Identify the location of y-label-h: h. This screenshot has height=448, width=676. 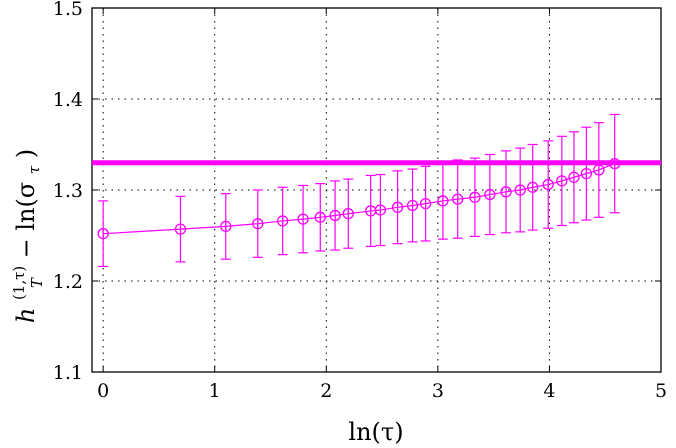
(26, 315).